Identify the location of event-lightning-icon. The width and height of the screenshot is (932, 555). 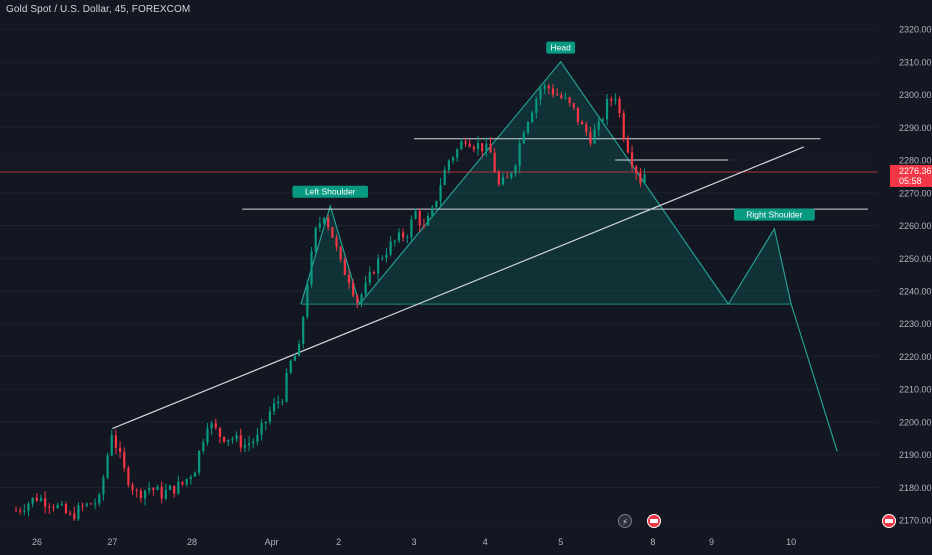
(625, 521).